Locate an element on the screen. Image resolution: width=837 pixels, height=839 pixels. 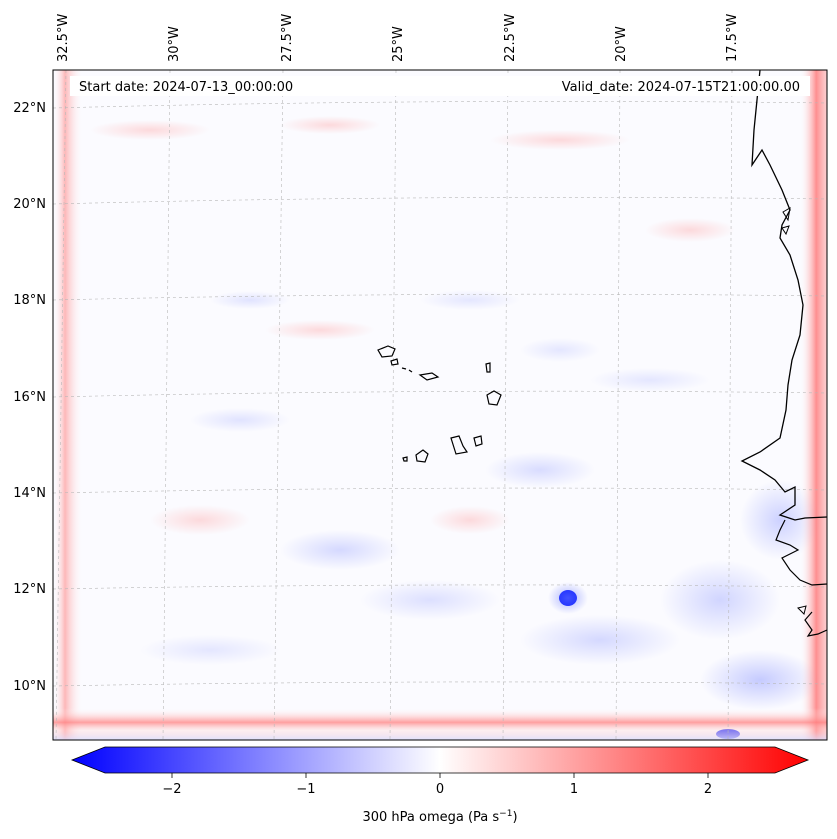
cape-verde-islands is located at coordinates (439, 404).